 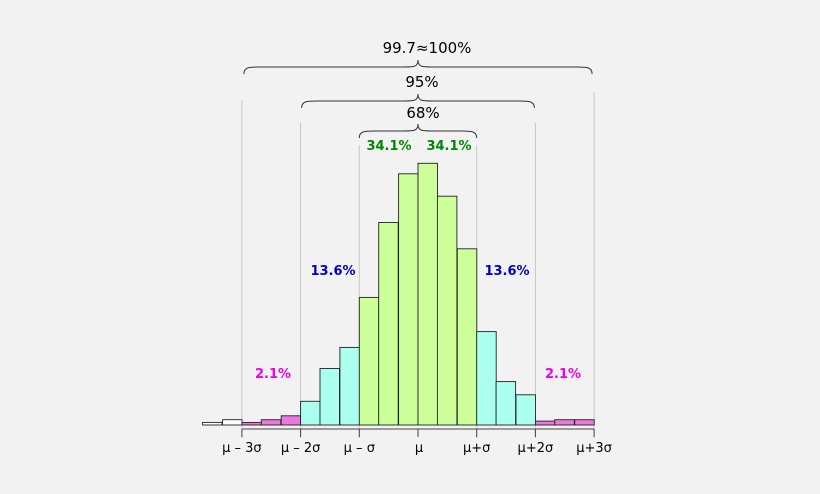 I want to click on x-tick-label: μ – 3σ, so click(x=242, y=448).